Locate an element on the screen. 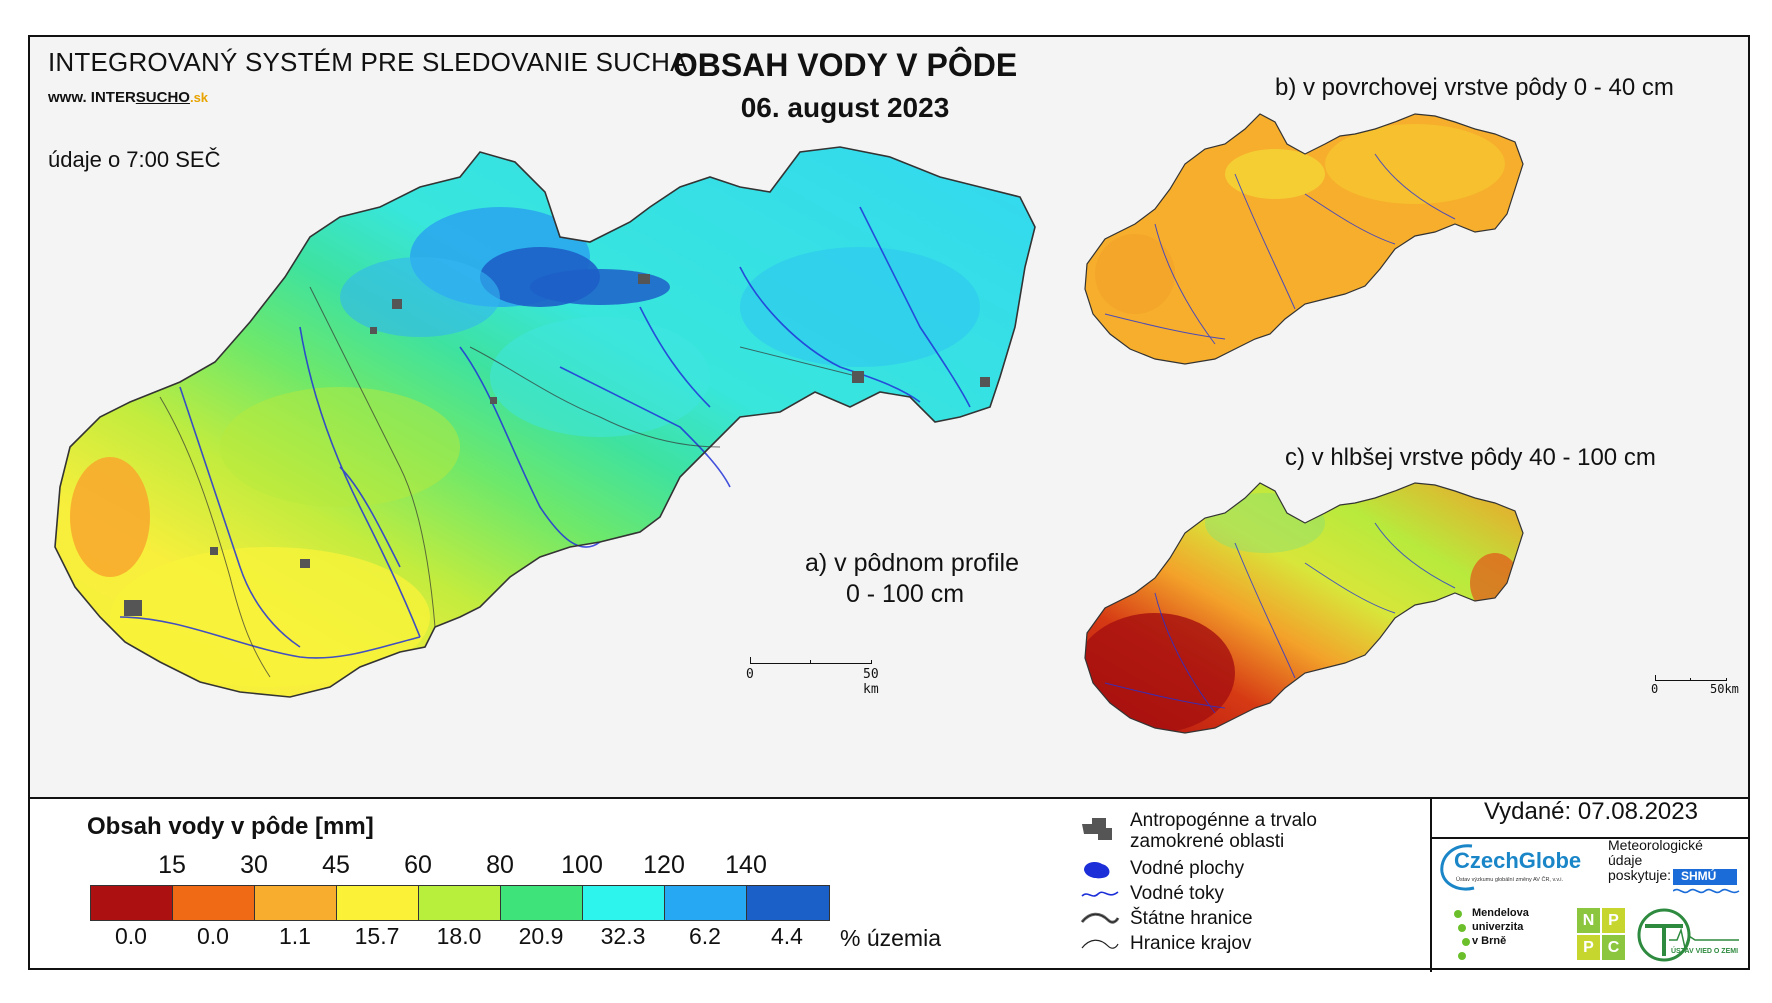 The image size is (1772, 1003). website-link: www. INTERSUCHO.sk is located at coordinates (128, 97).